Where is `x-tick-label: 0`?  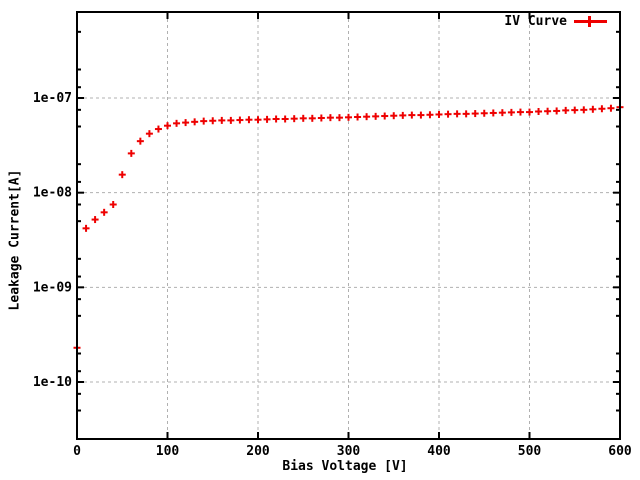 x-tick-label: 0 is located at coordinates (77, 451).